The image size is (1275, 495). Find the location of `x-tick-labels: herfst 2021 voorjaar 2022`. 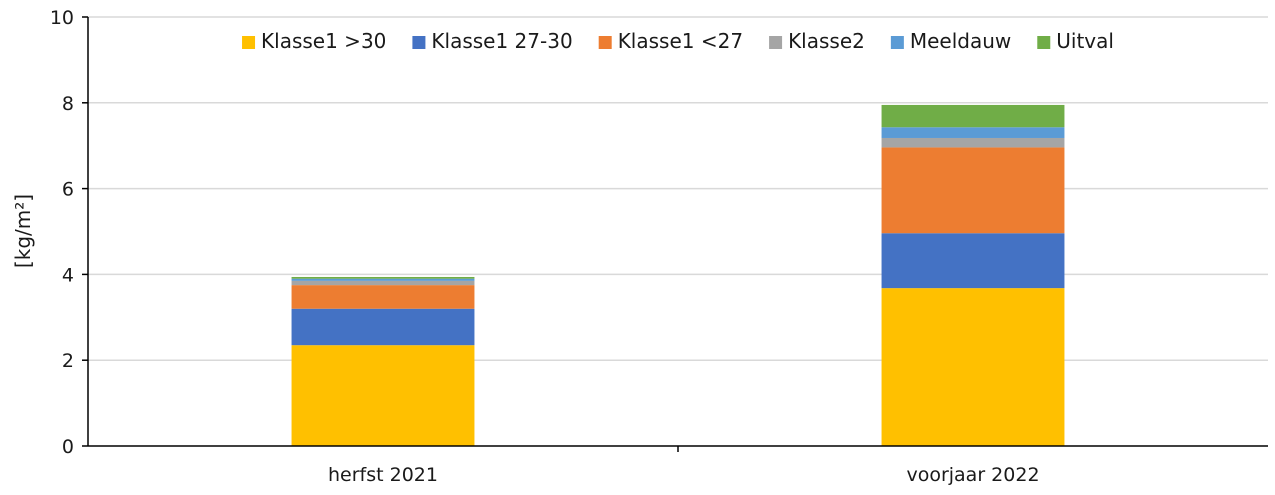

x-tick-labels: herfst 2021 voorjaar 2022 is located at coordinates (684, 475).